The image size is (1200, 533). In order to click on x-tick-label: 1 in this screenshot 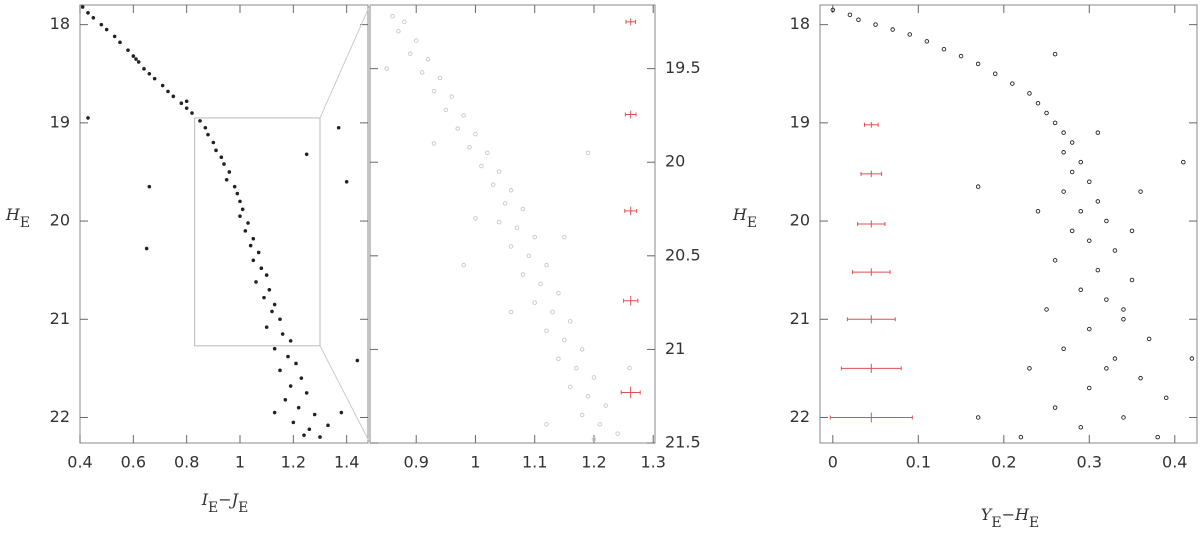, I will do `click(240, 462)`.